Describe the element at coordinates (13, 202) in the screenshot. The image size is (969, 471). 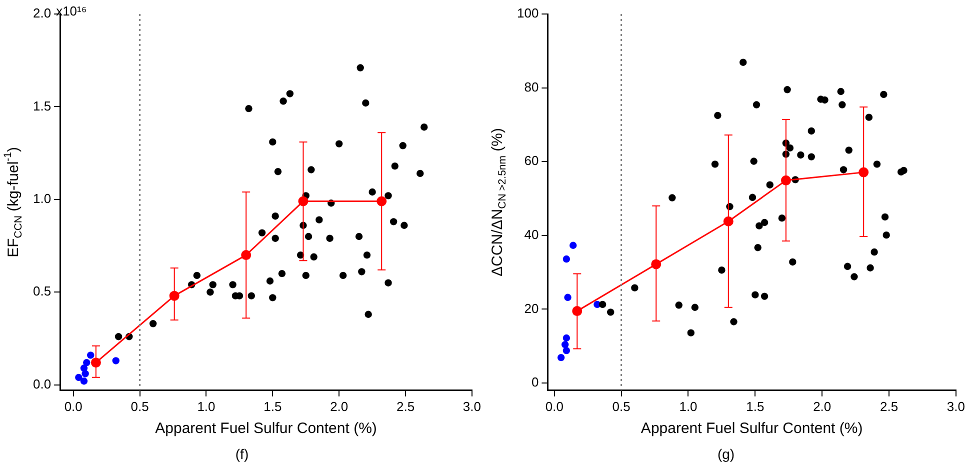
I see `y-axis-title: EFCCN (kg-fuel-1)` at that location.